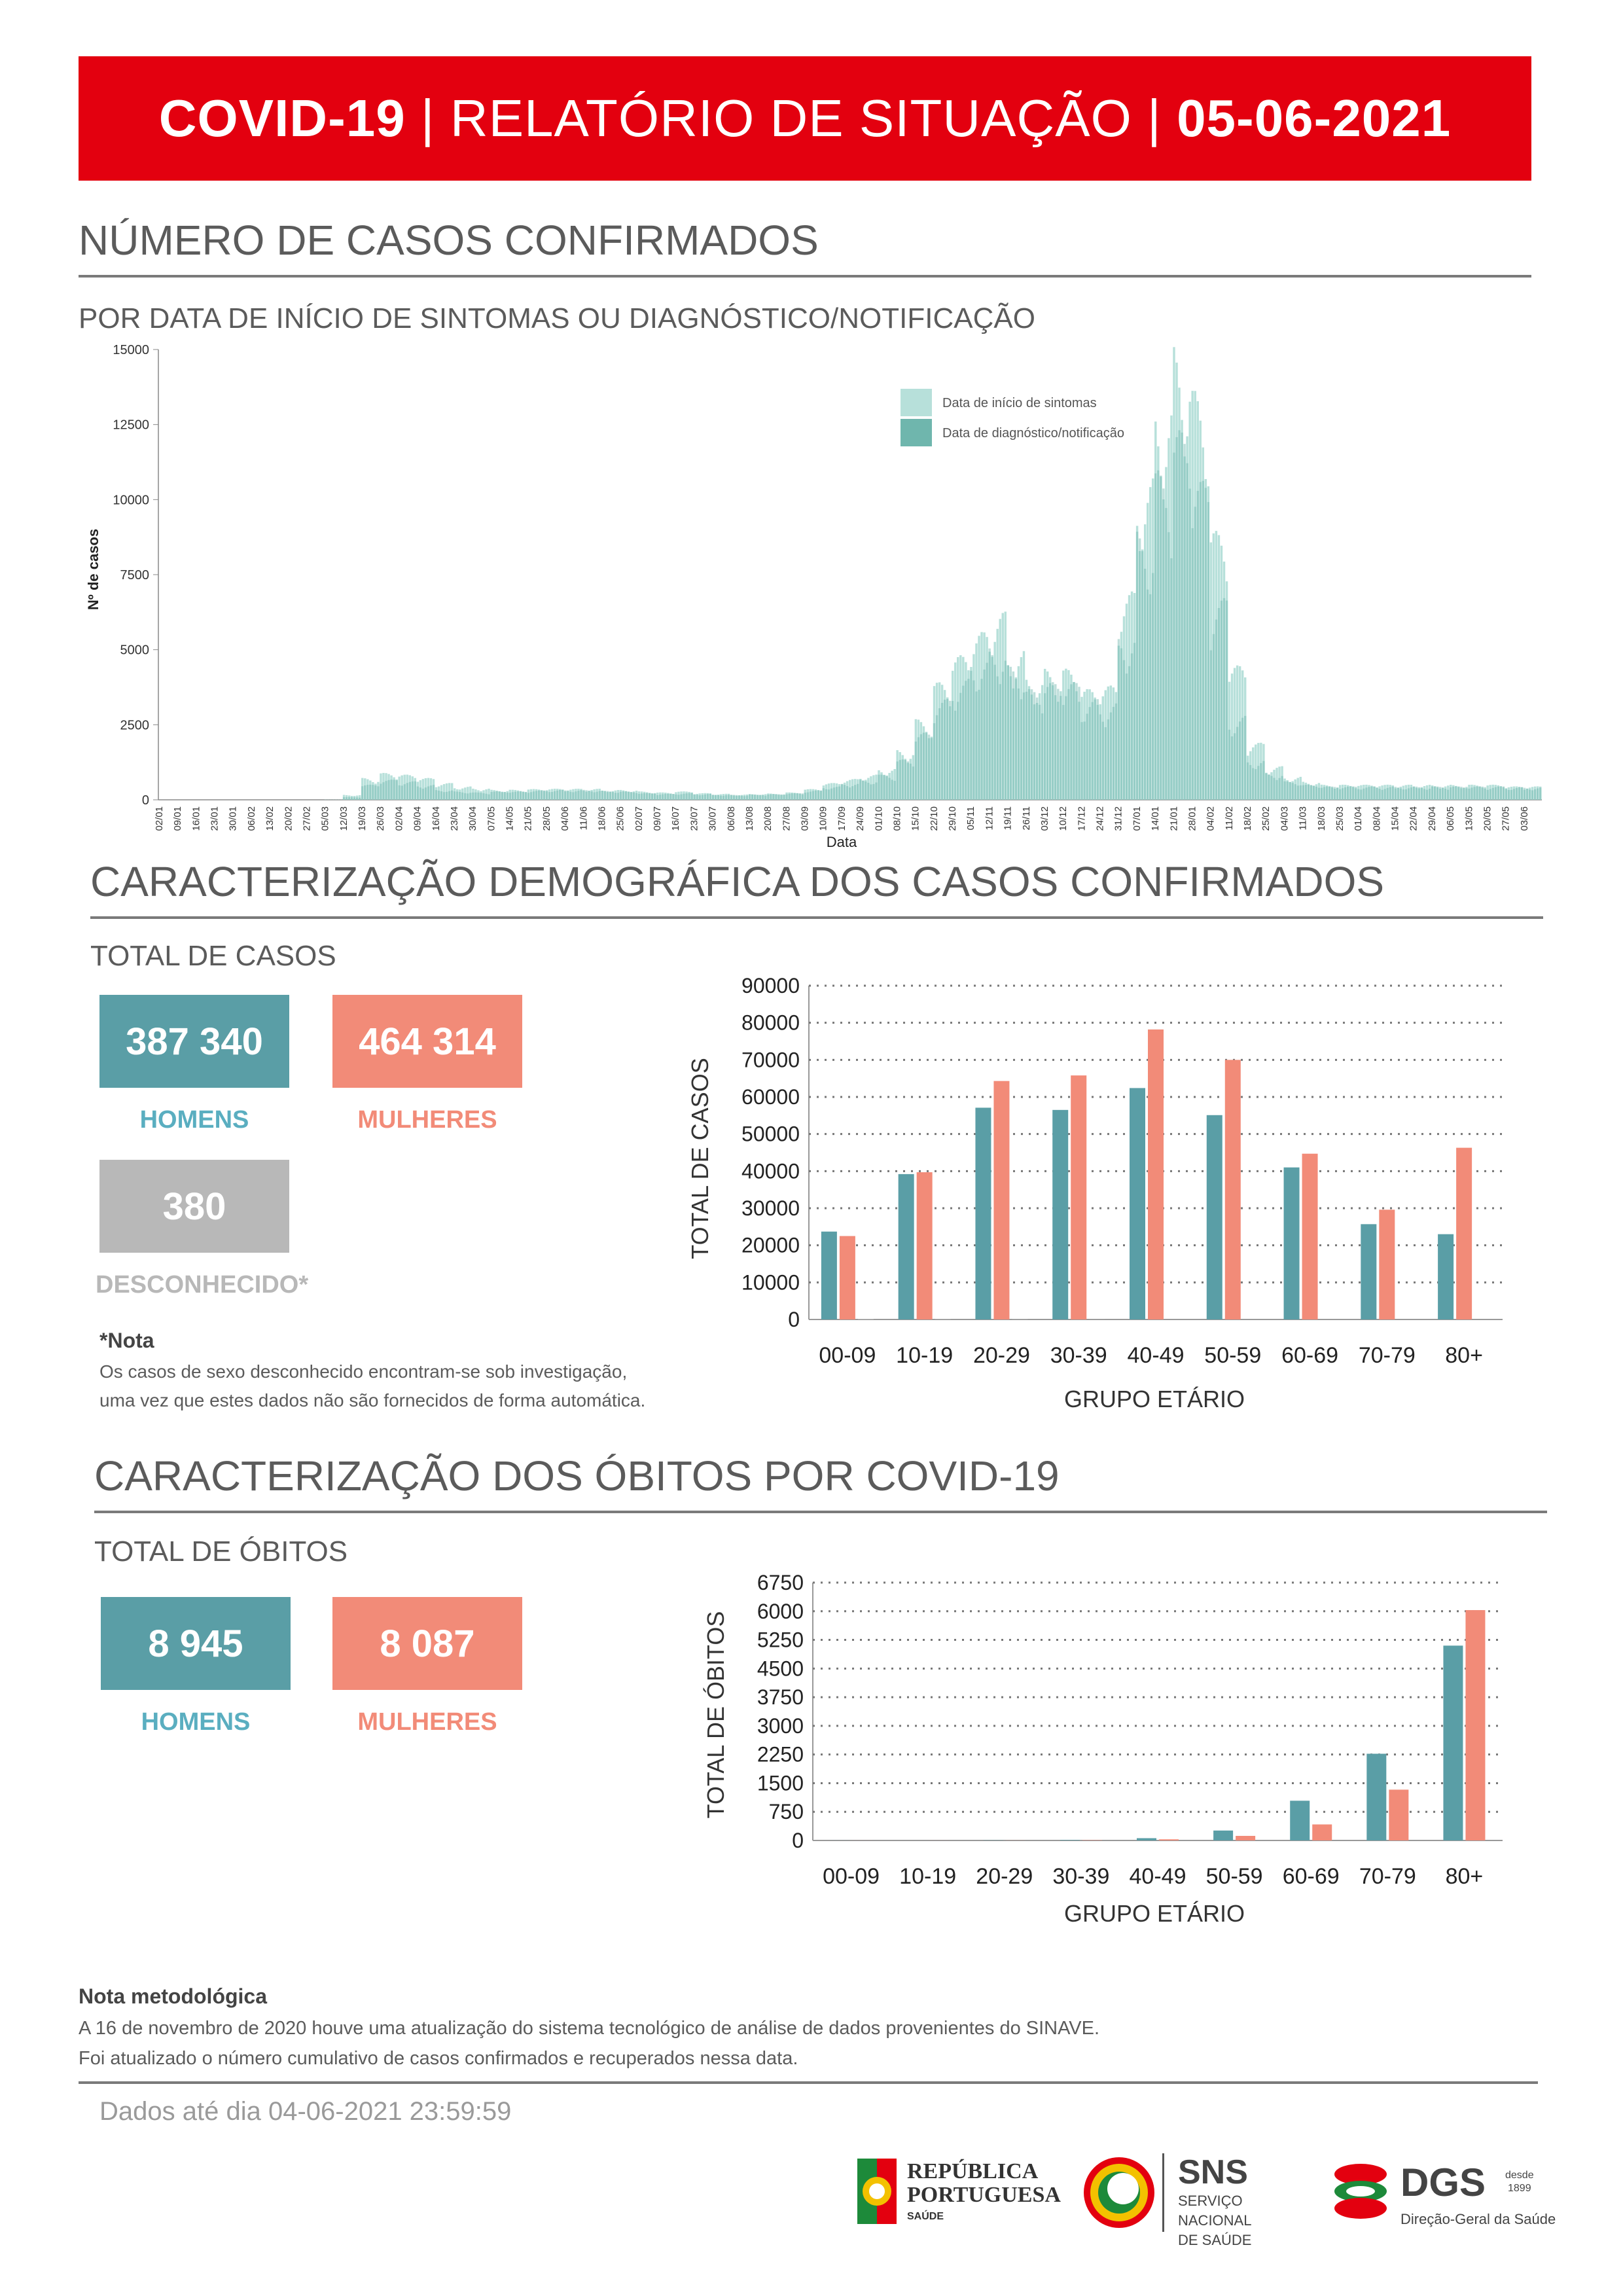 This screenshot has height=2296, width=1623. Describe the element at coordinates (916, 402) in the screenshot. I see `legend-swatch-sintomas` at that location.